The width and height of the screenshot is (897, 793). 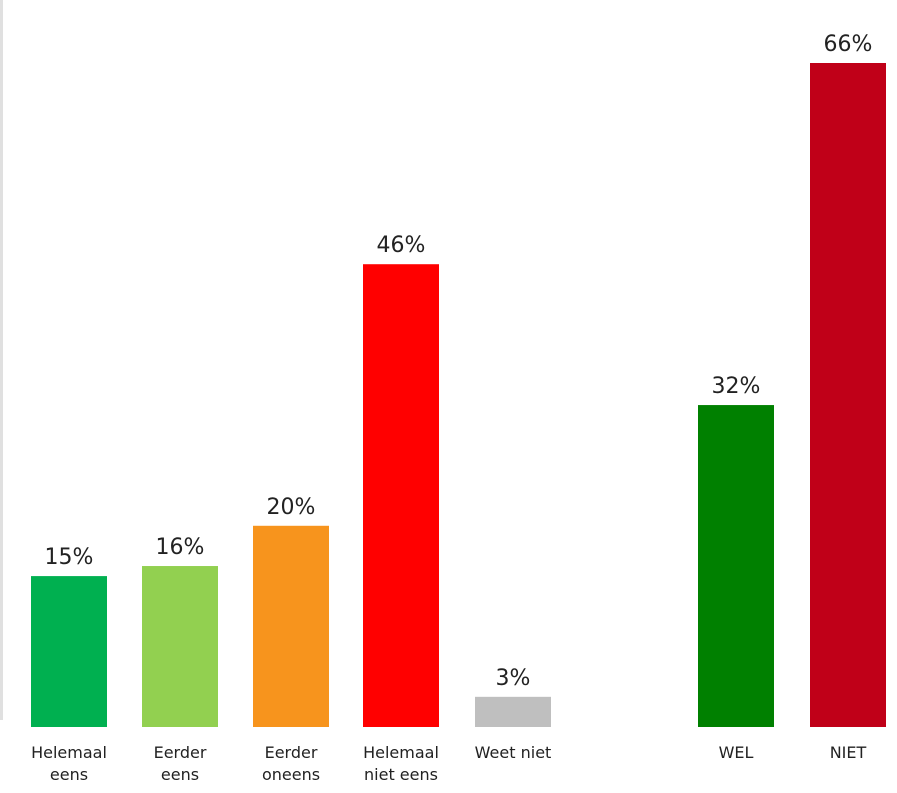 What do you see at coordinates (180, 763) in the screenshot?
I see `category-label-eerder-eens: Eerder eens` at bounding box center [180, 763].